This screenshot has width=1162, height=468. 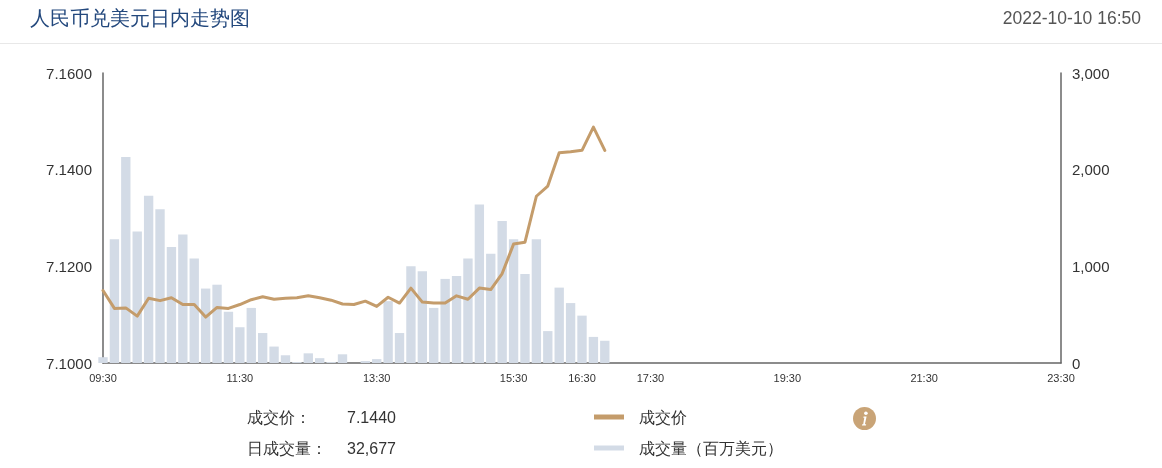 What do you see at coordinates (513, 377) in the screenshot?
I see `x-tick-label: 15:30` at bounding box center [513, 377].